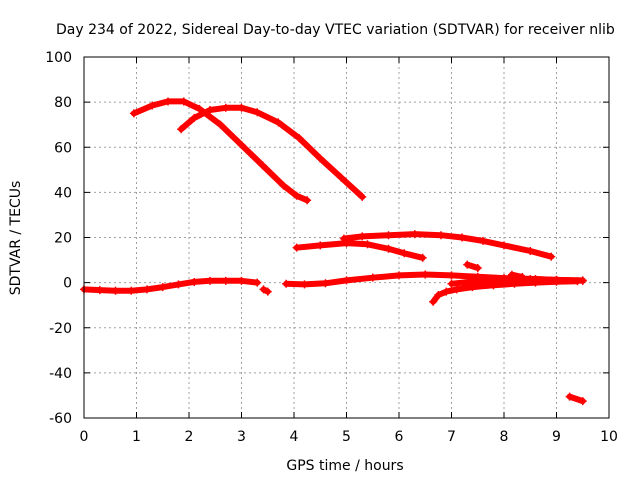 Image resolution: width=640 pixels, height=480 pixels. I want to click on y-tick-label: 80, so click(63, 103).